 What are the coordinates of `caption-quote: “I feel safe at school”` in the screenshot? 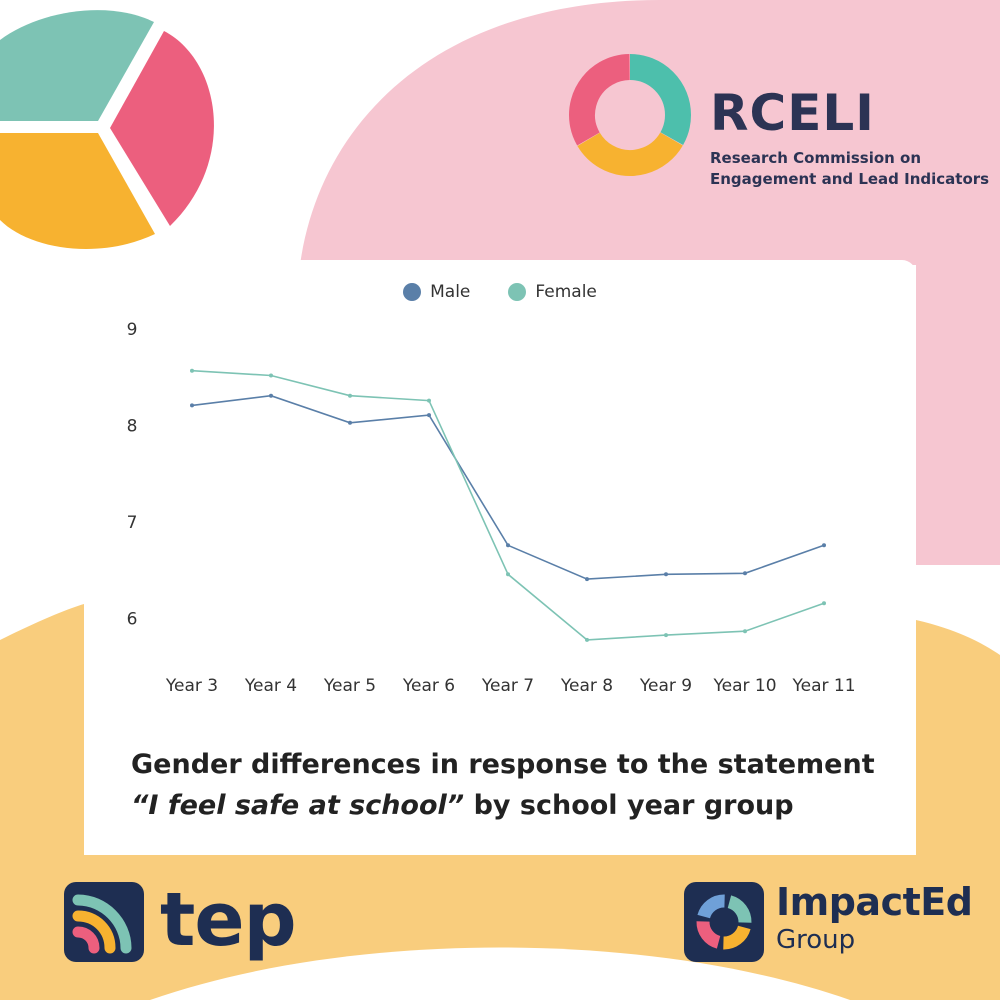 It's located at (298, 805).